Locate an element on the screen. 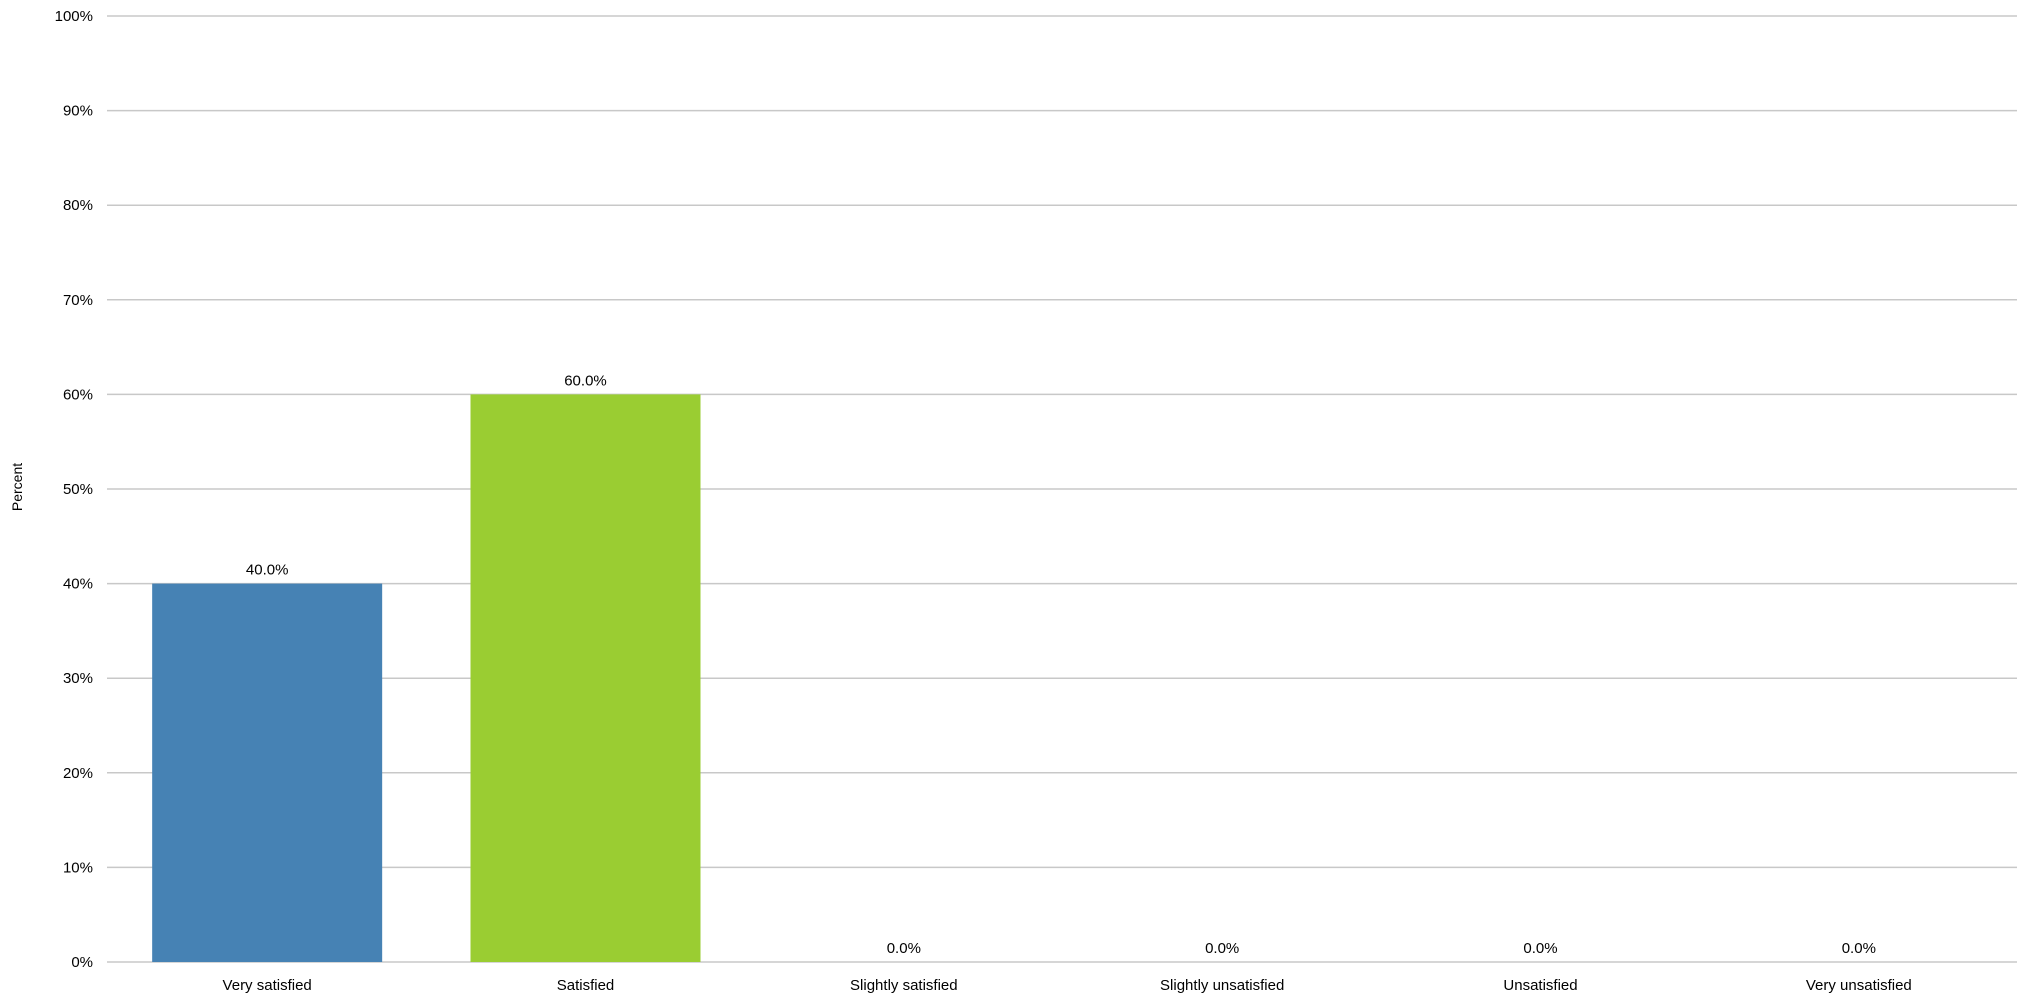  y-tick-label: 20% is located at coordinates (78, 773).